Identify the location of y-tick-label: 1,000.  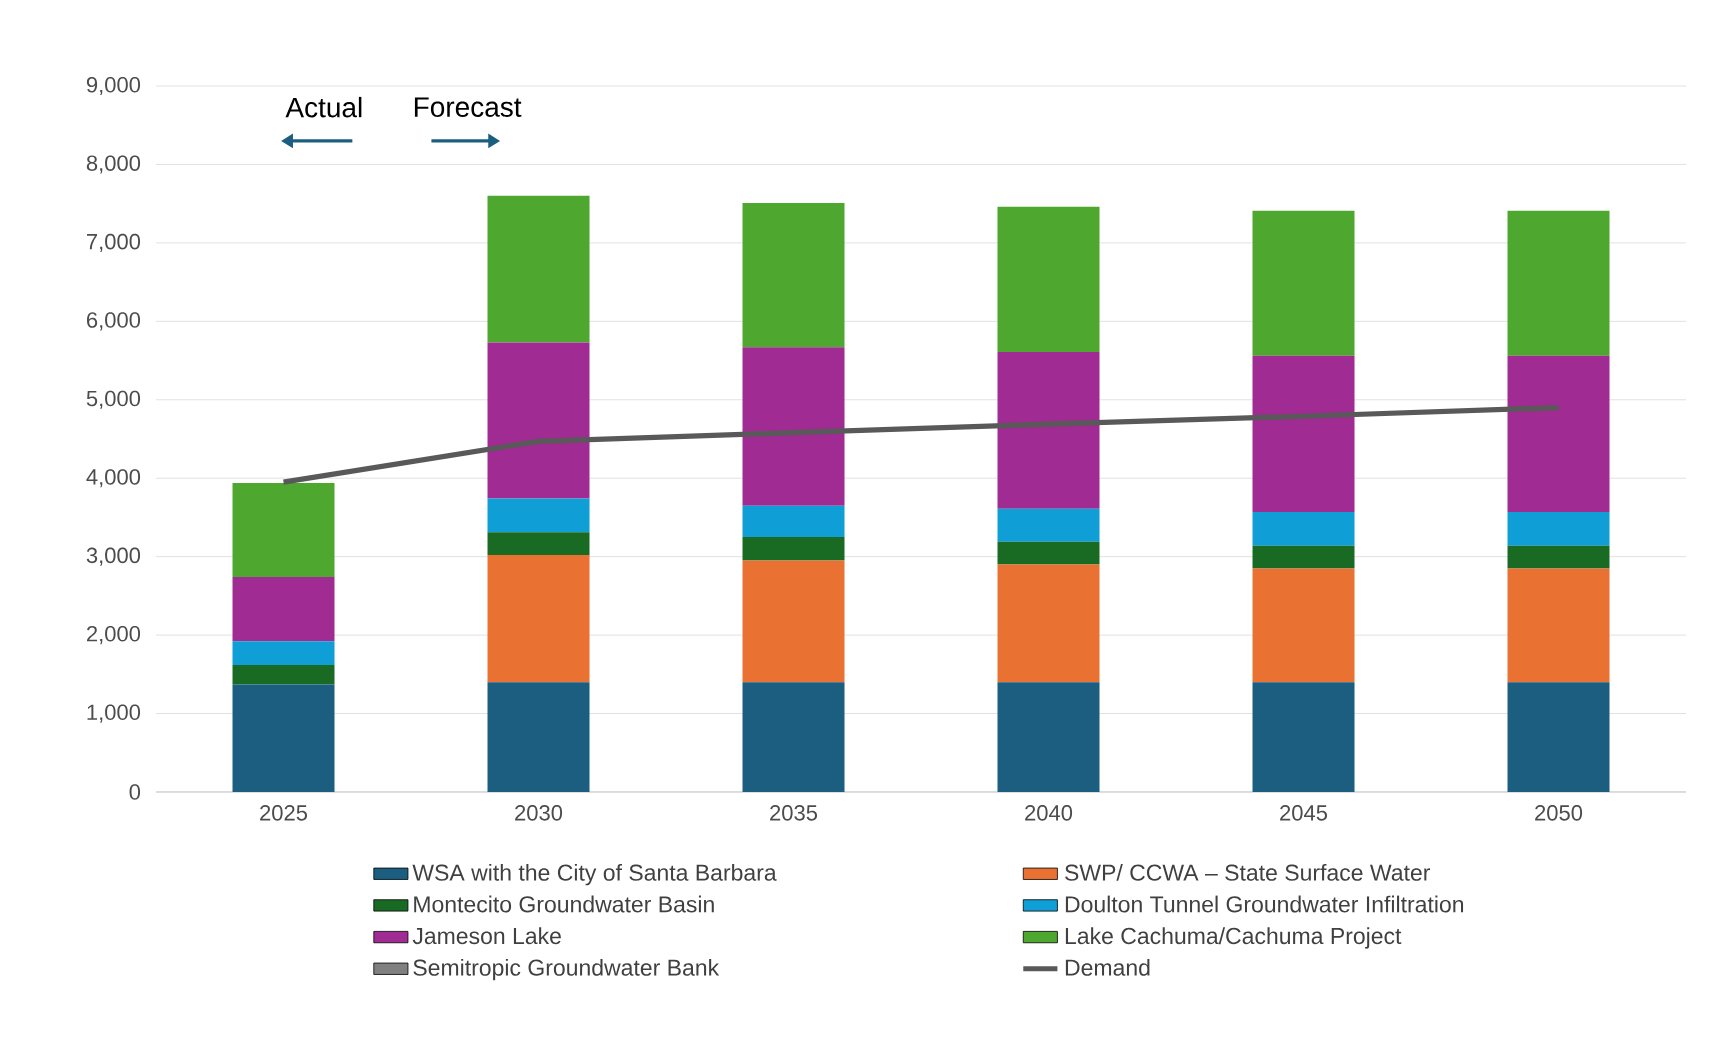
(114, 713).